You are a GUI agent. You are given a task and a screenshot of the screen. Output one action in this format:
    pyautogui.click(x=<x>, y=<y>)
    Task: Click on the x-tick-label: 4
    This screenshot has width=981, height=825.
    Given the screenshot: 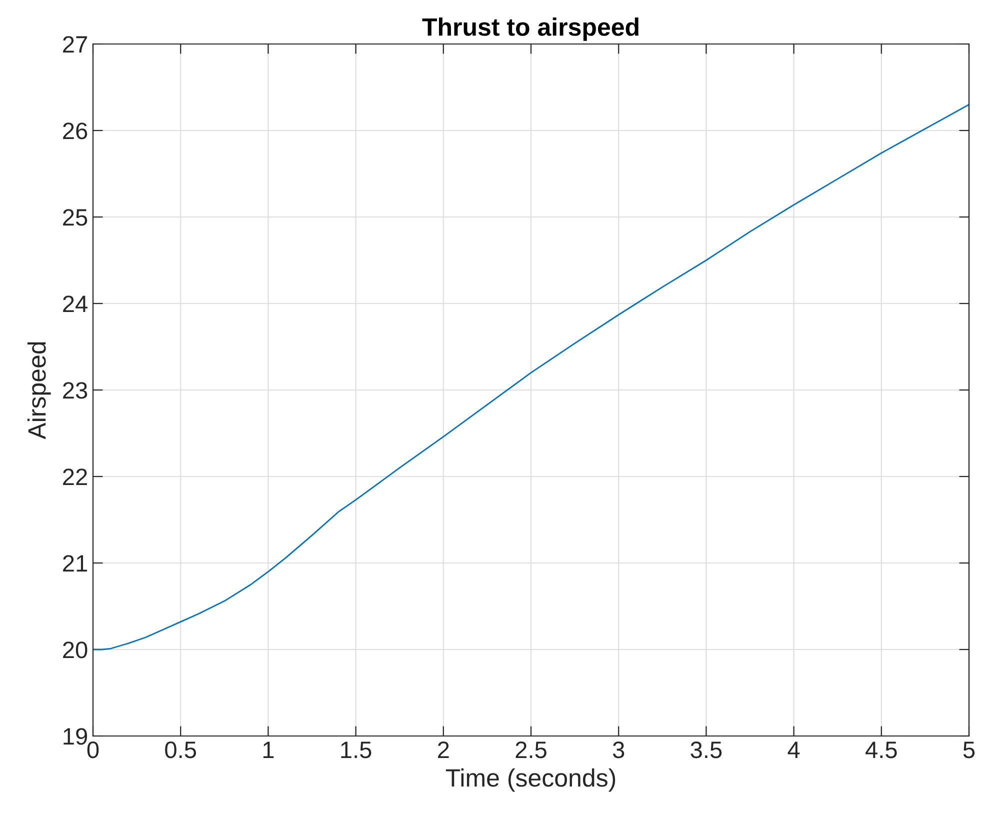 What is the action you would take?
    pyautogui.click(x=794, y=750)
    